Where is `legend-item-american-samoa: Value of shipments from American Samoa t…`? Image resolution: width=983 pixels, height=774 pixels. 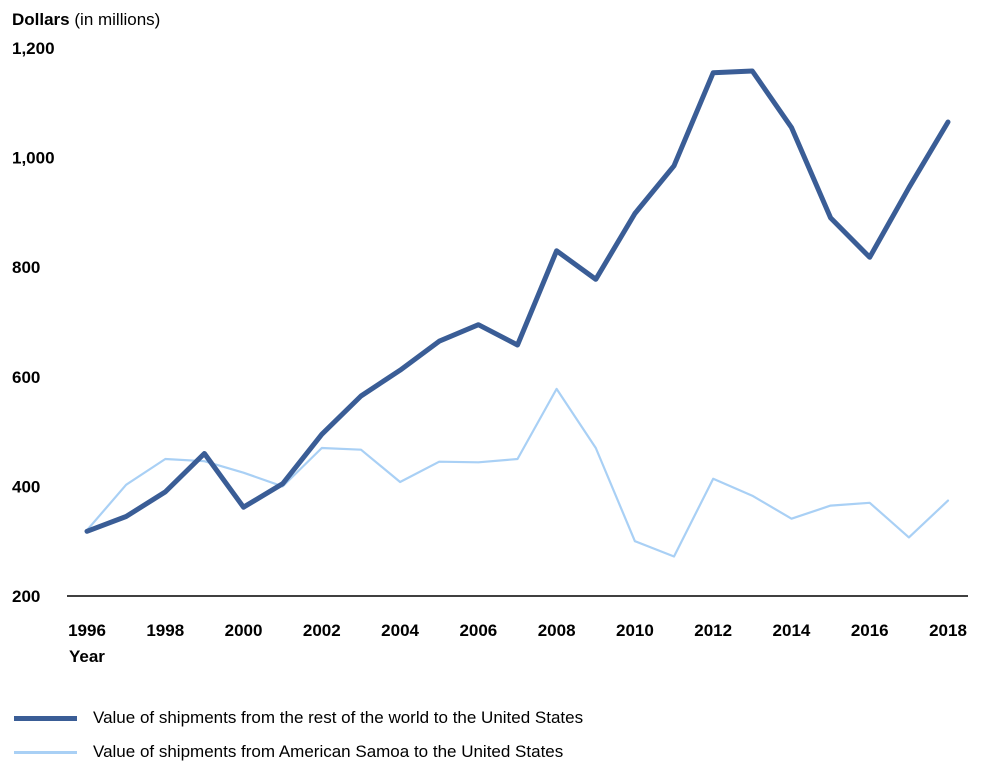 legend-item-american-samoa: Value of shipments from American Samoa t… is located at coordinates (298, 752).